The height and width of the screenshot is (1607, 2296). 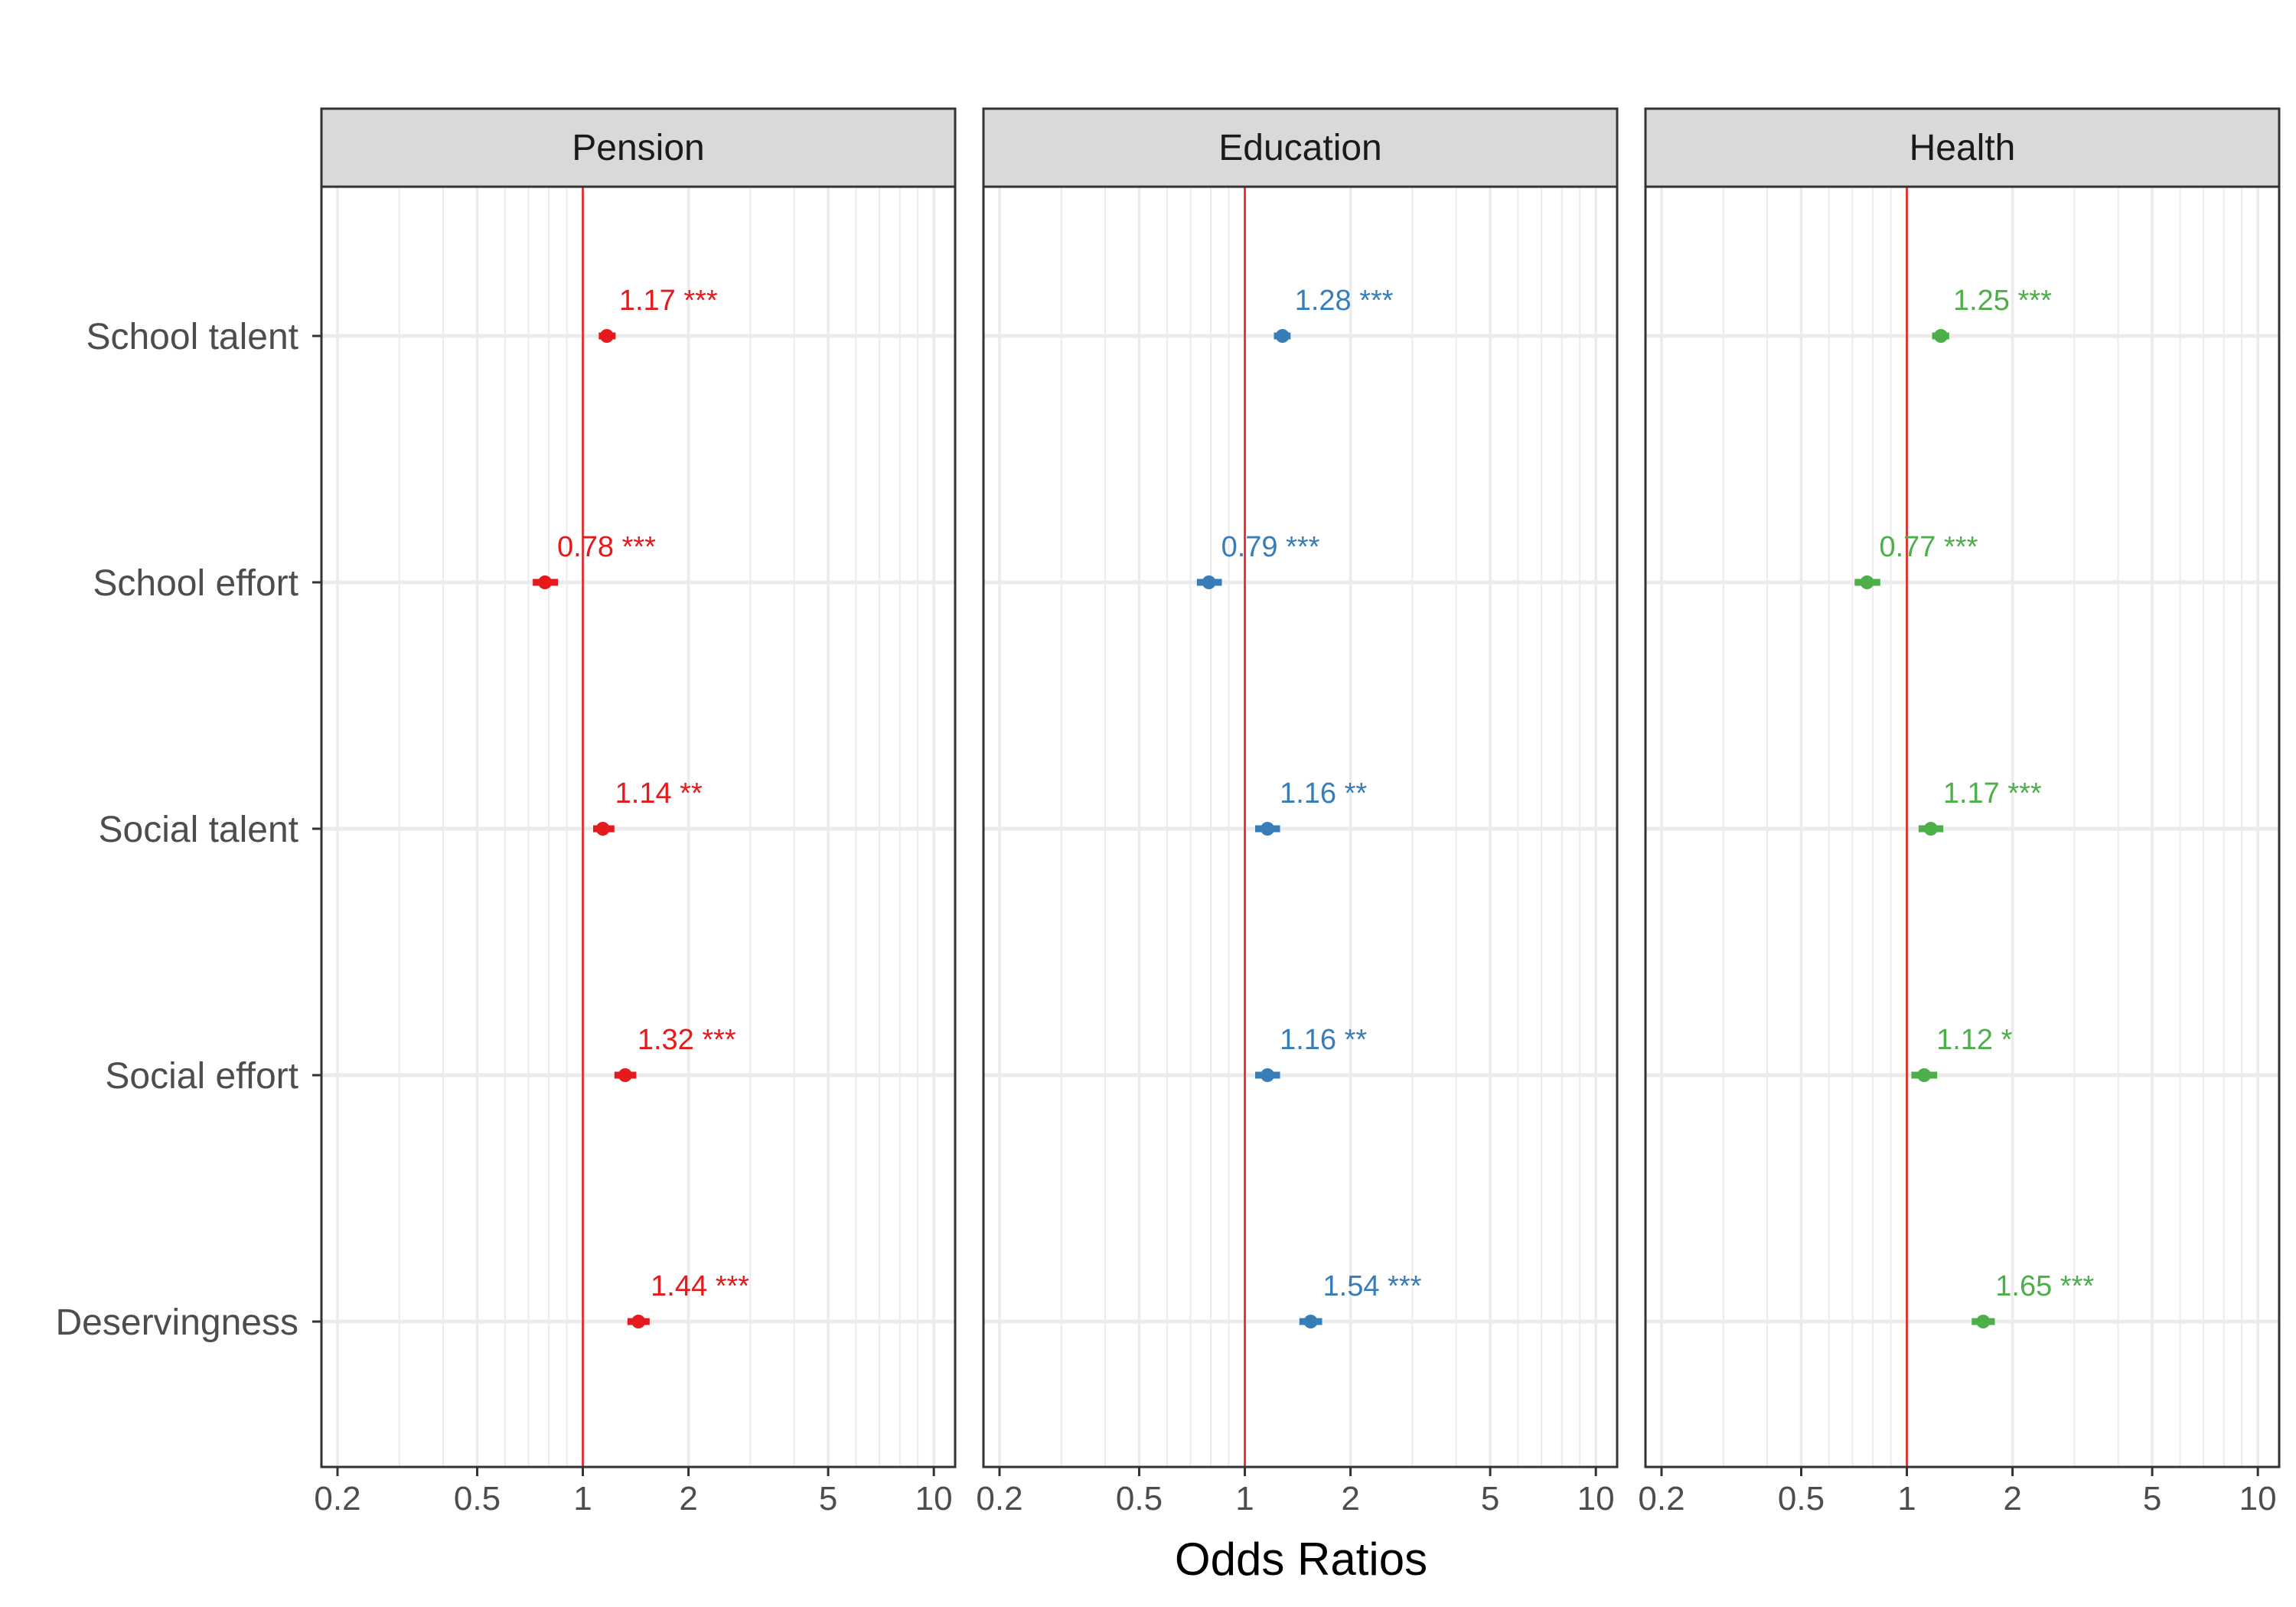 I want to click on estimate-label: 1.44 ***, so click(x=700, y=1286).